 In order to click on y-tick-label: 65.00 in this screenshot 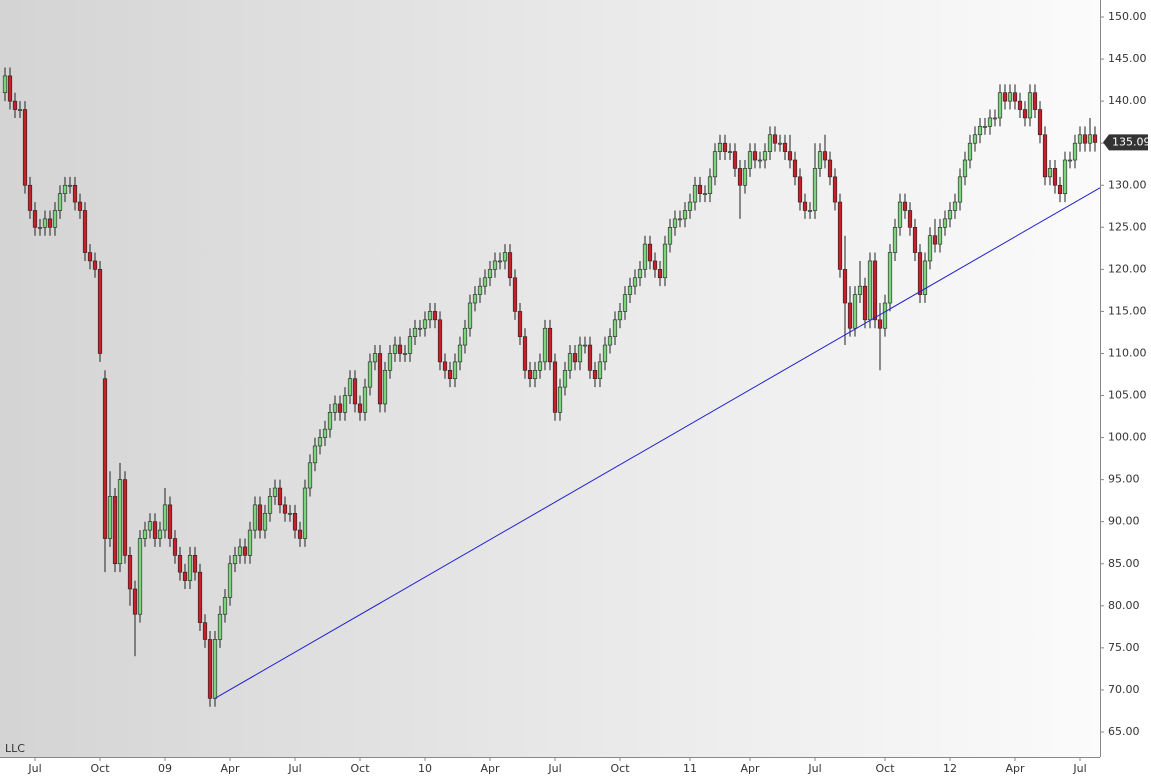, I will do `click(1124, 731)`.